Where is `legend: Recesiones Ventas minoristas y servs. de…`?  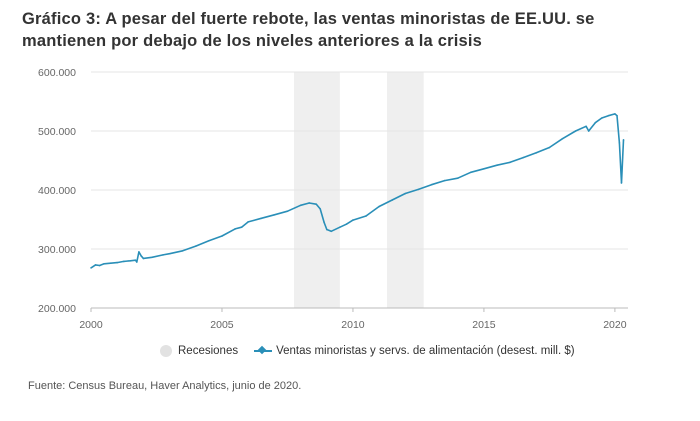
legend: Recesiones Ventas minoristas y servs. de… is located at coordinates (375, 351).